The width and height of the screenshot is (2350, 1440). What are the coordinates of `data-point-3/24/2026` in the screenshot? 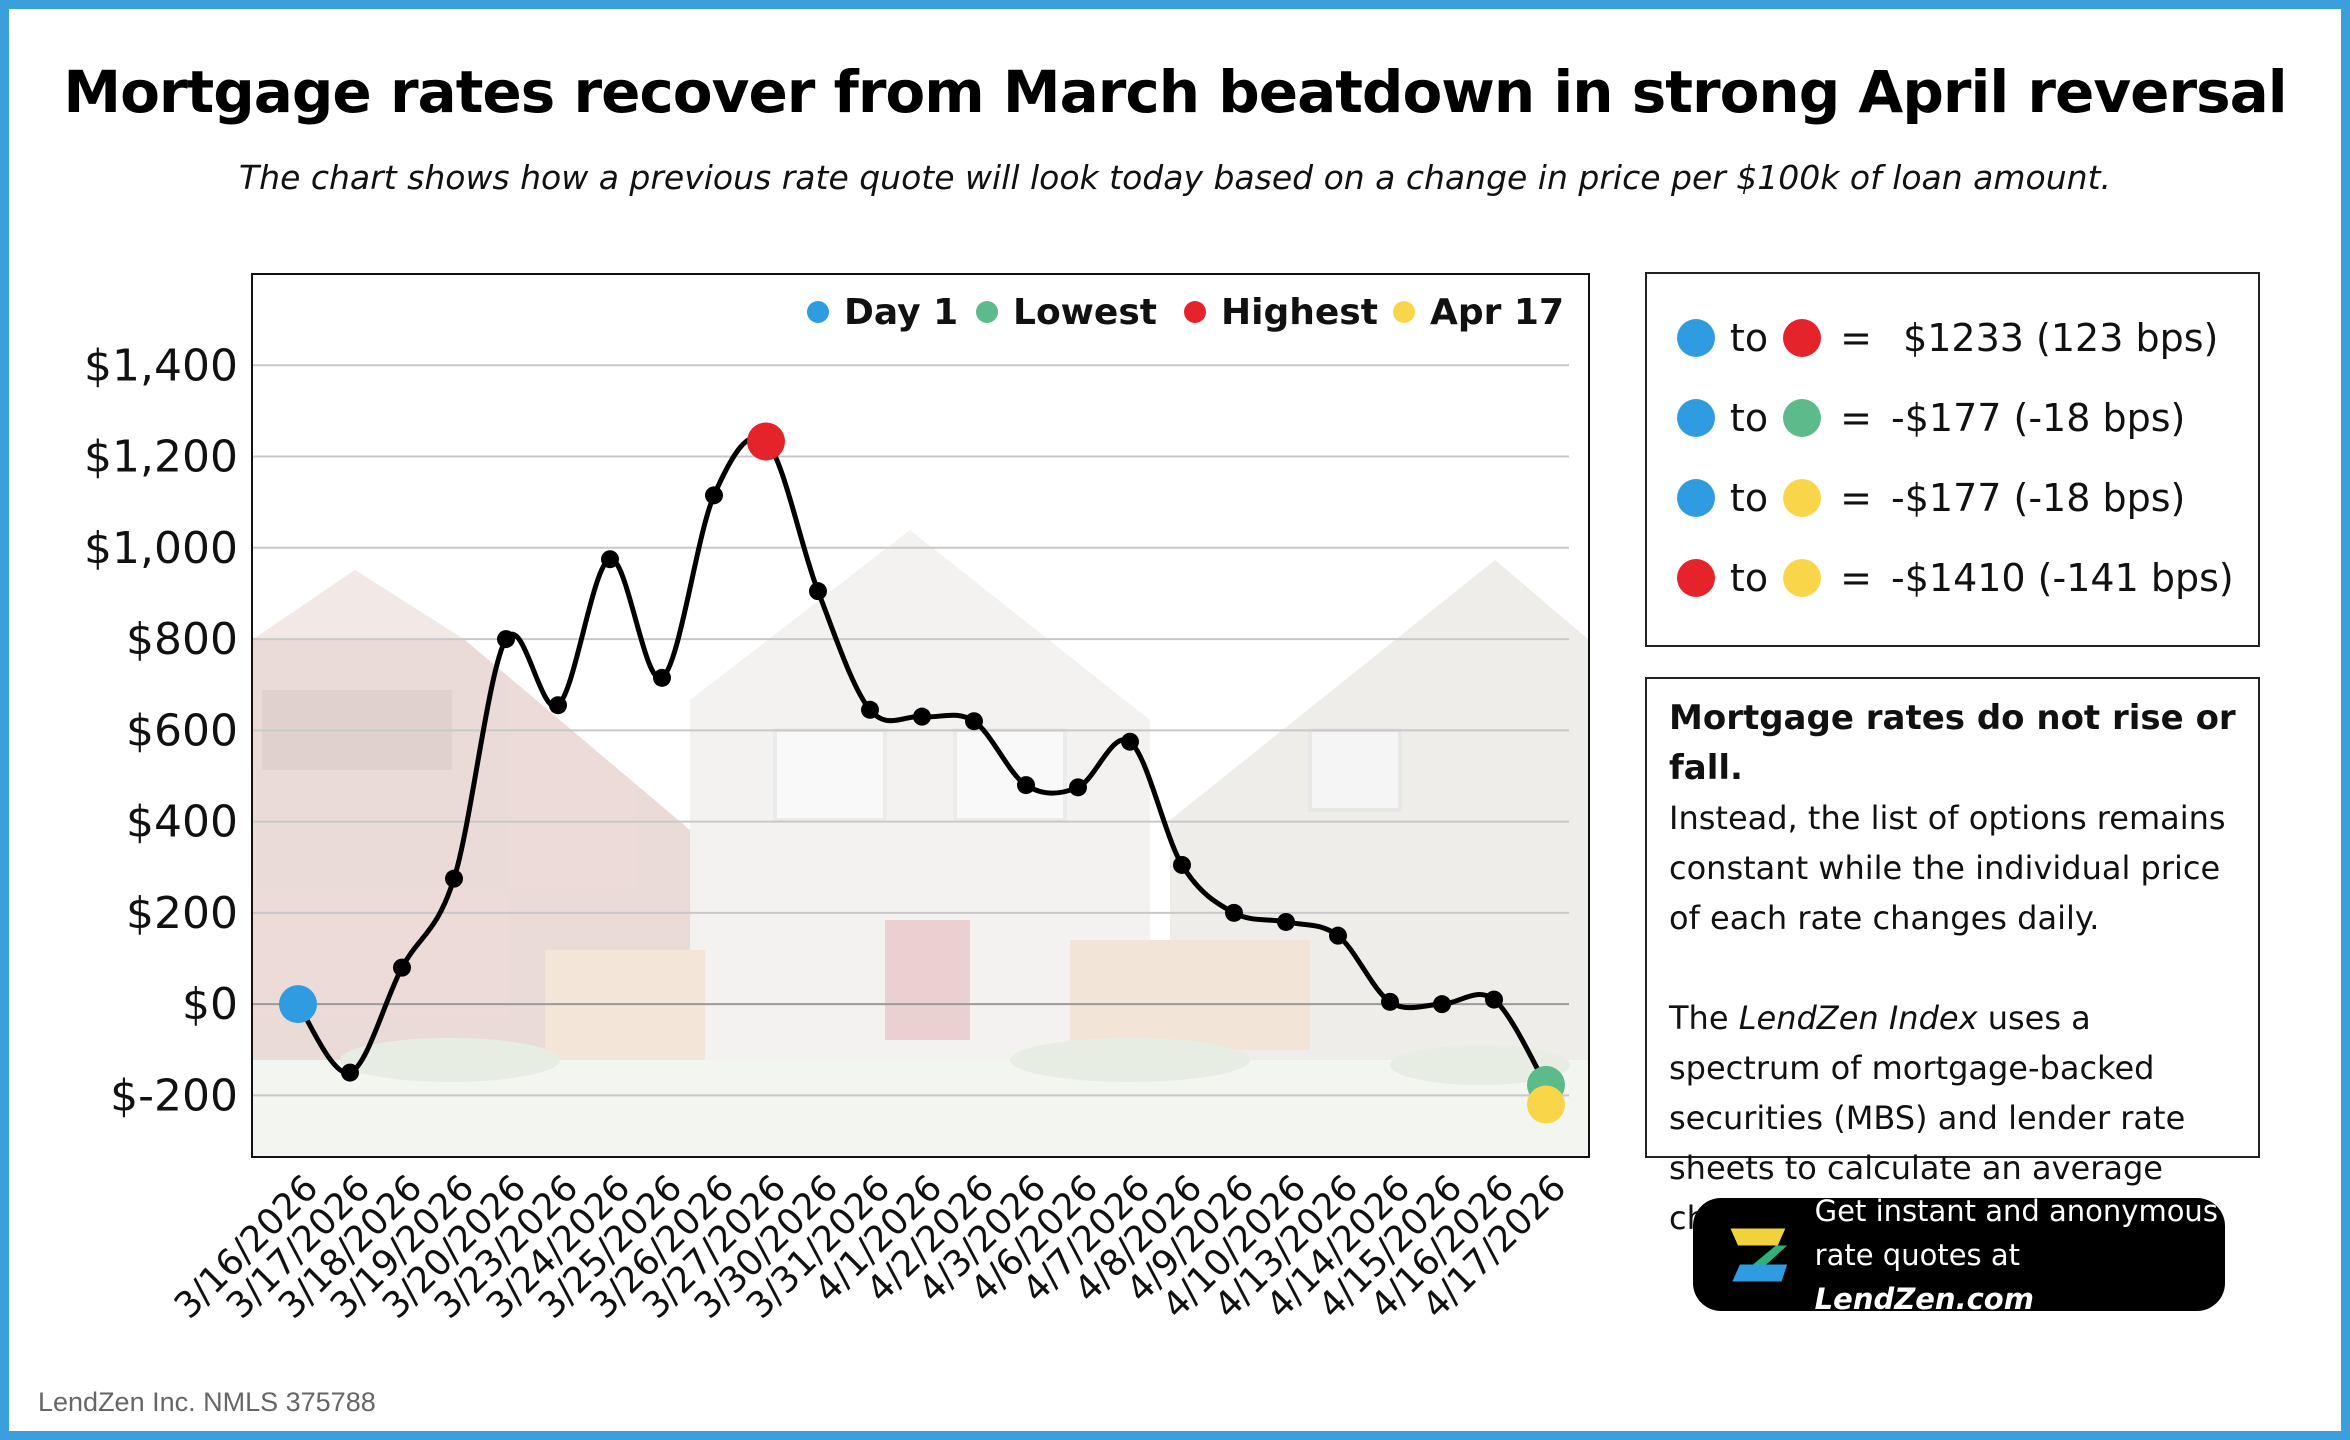 It's located at (610, 559).